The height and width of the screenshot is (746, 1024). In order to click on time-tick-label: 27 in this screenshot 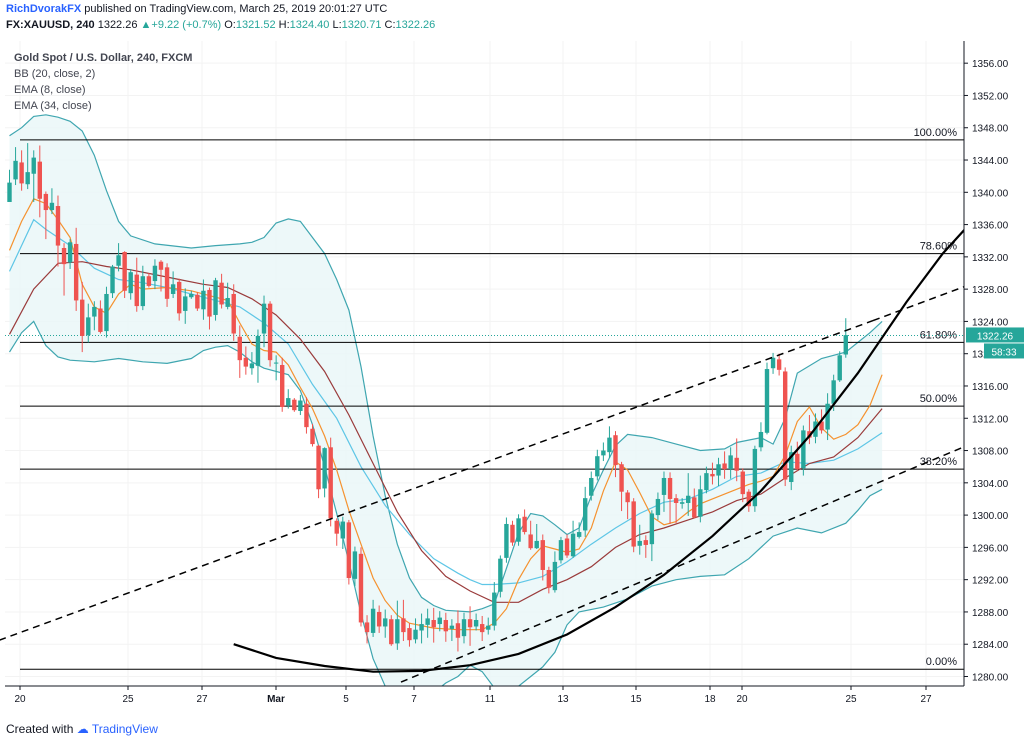, I will do `click(926, 699)`.